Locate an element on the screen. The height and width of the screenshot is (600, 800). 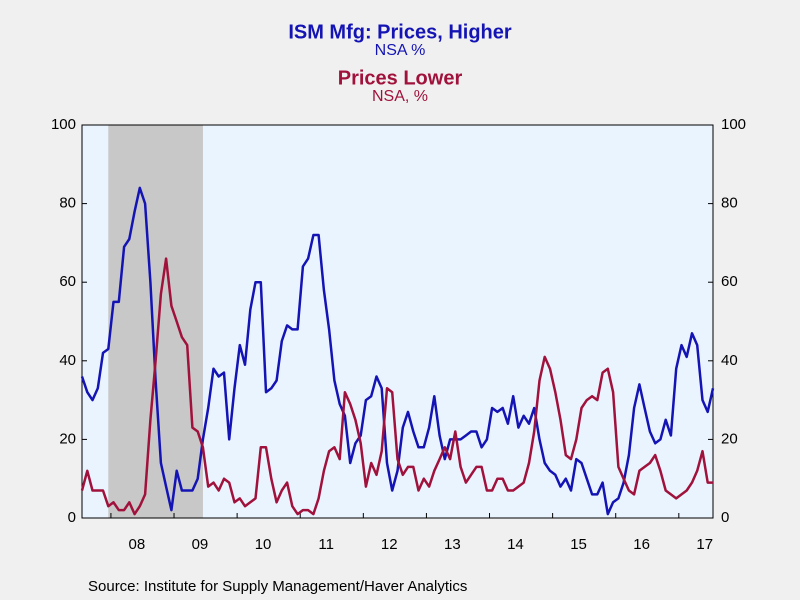
series-units: NSA % is located at coordinates (400, 50).